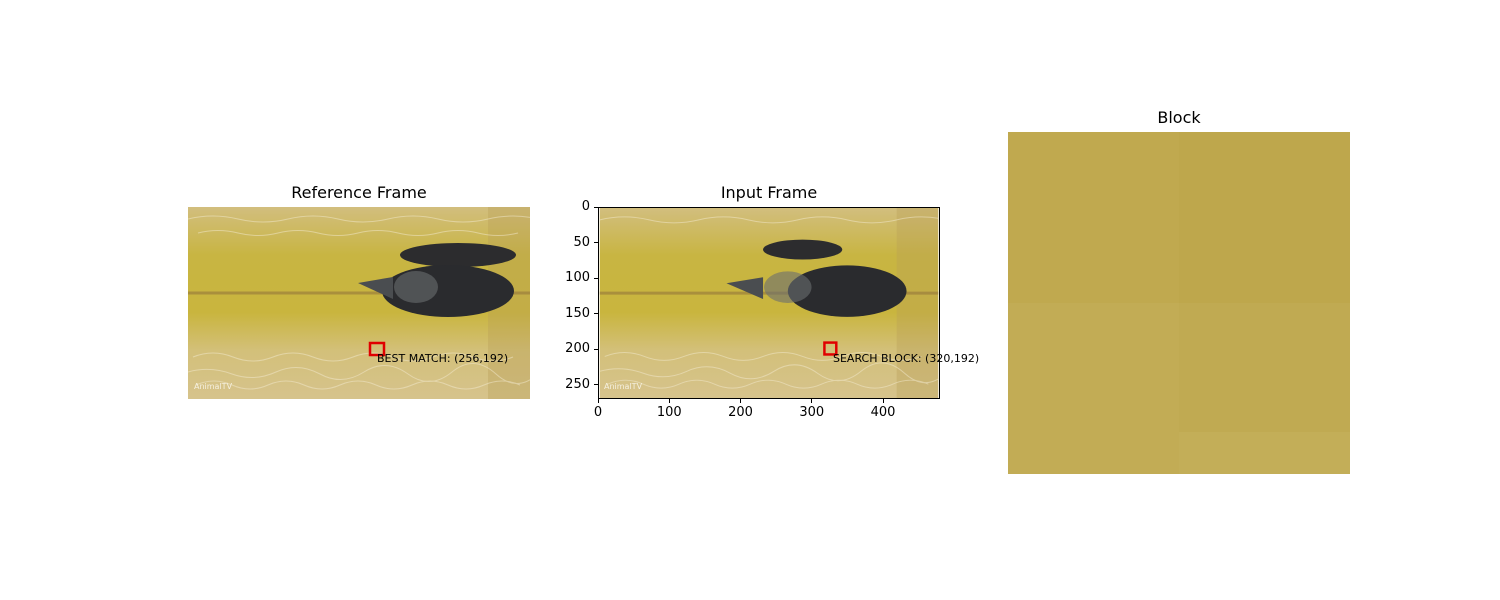 The width and height of the screenshot is (1500, 600). What do you see at coordinates (812, 412) in the screenshot?
I see `x-tick-label: 300` at bounding box center [812, 412].